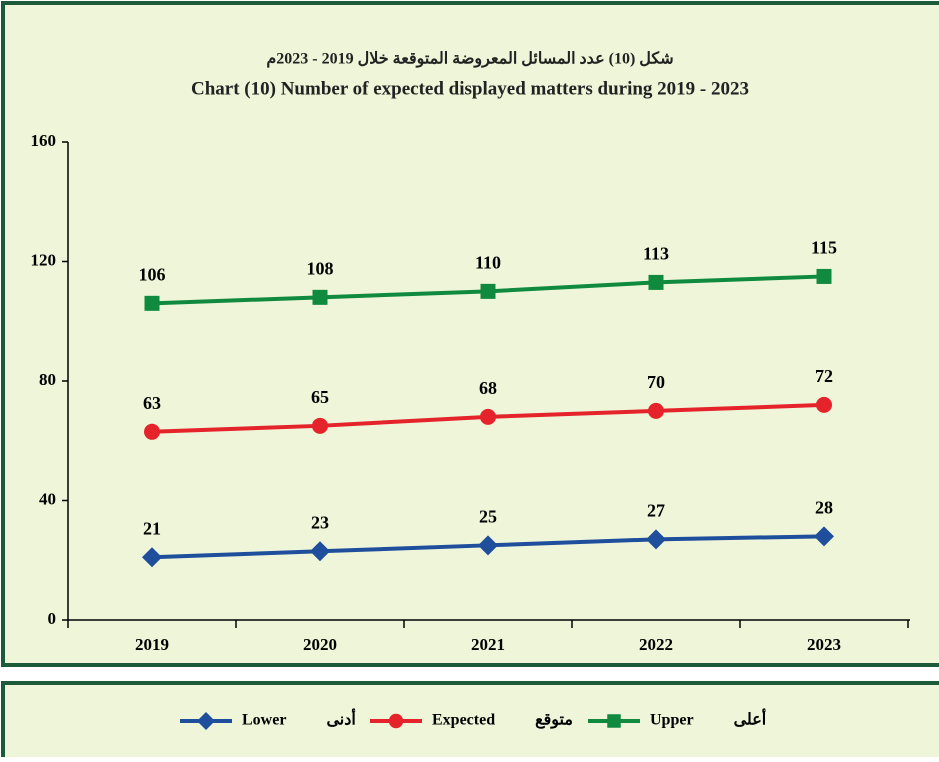  Describe the element at coordinates (47, 379) in the screenshot. I see `y-tick-label: 80` at that location.